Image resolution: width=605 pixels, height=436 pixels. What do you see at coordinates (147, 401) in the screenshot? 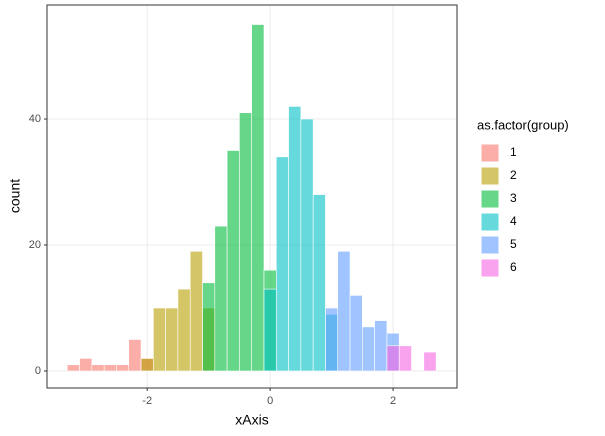
I see `x-tick-label: -2` at bounding box center [147, 401].